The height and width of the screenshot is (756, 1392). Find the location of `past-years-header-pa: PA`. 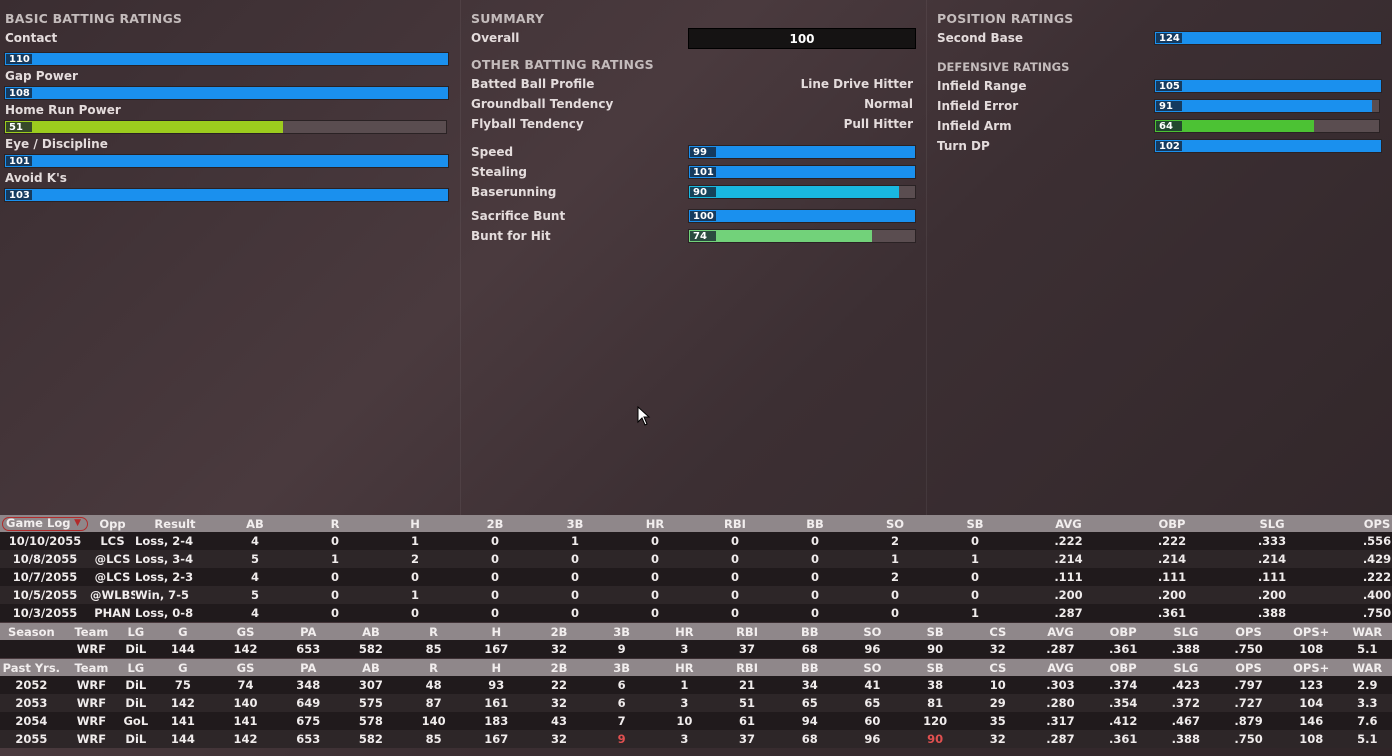

past-years-header-pa: PA is located at coordinates (308, 667).